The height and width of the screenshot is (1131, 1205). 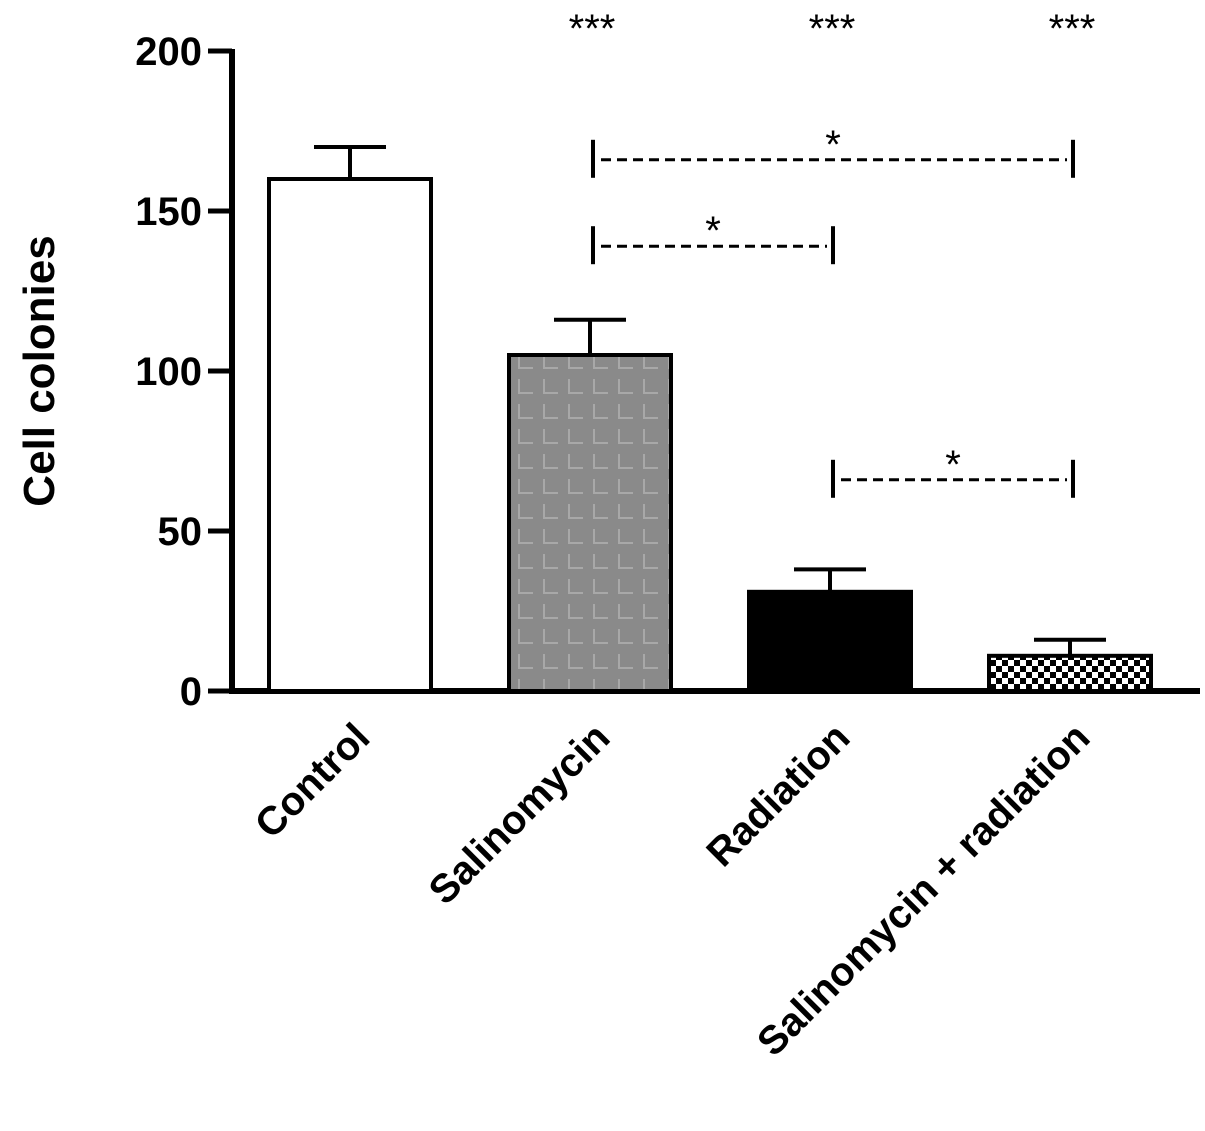 What do you see at coordinates (180, 532) in the screenshot?
I see `y-tick-label-50: 50` at bounding box center [180, 532].